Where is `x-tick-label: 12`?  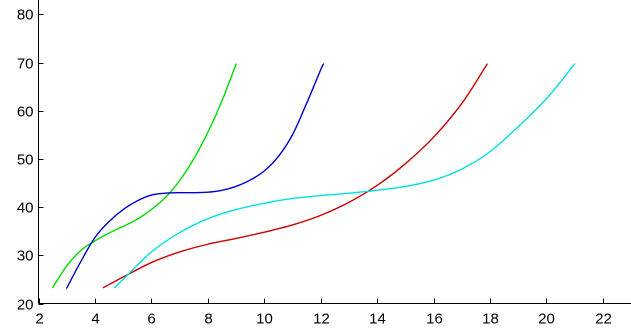
x-tick-label: 12 is located at coordinates (321, 319).